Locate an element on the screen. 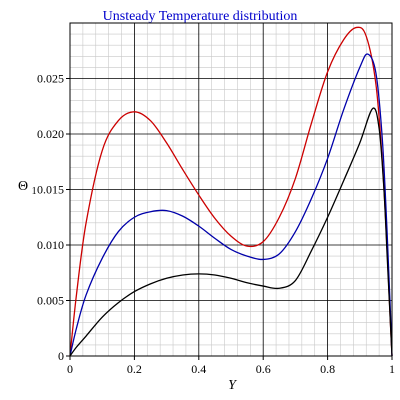  y-tick-label: 0.015 is located at coordinates (50, 190).